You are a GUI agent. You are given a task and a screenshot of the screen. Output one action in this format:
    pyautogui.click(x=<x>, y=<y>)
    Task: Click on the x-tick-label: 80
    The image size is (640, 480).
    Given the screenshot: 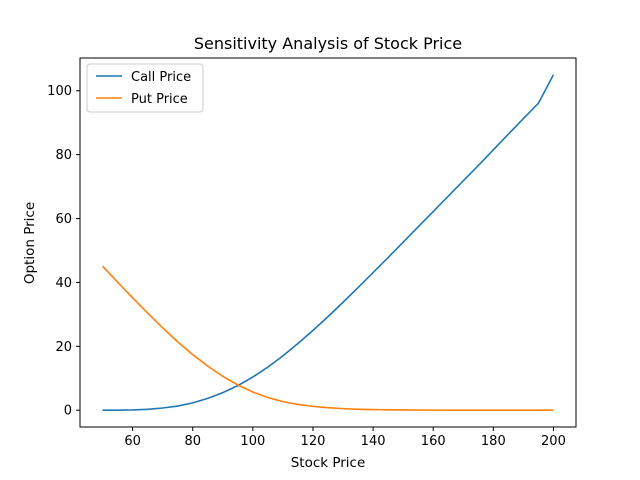 What is the action you would take?
    pyautogui.click(x=192, y=441)
    